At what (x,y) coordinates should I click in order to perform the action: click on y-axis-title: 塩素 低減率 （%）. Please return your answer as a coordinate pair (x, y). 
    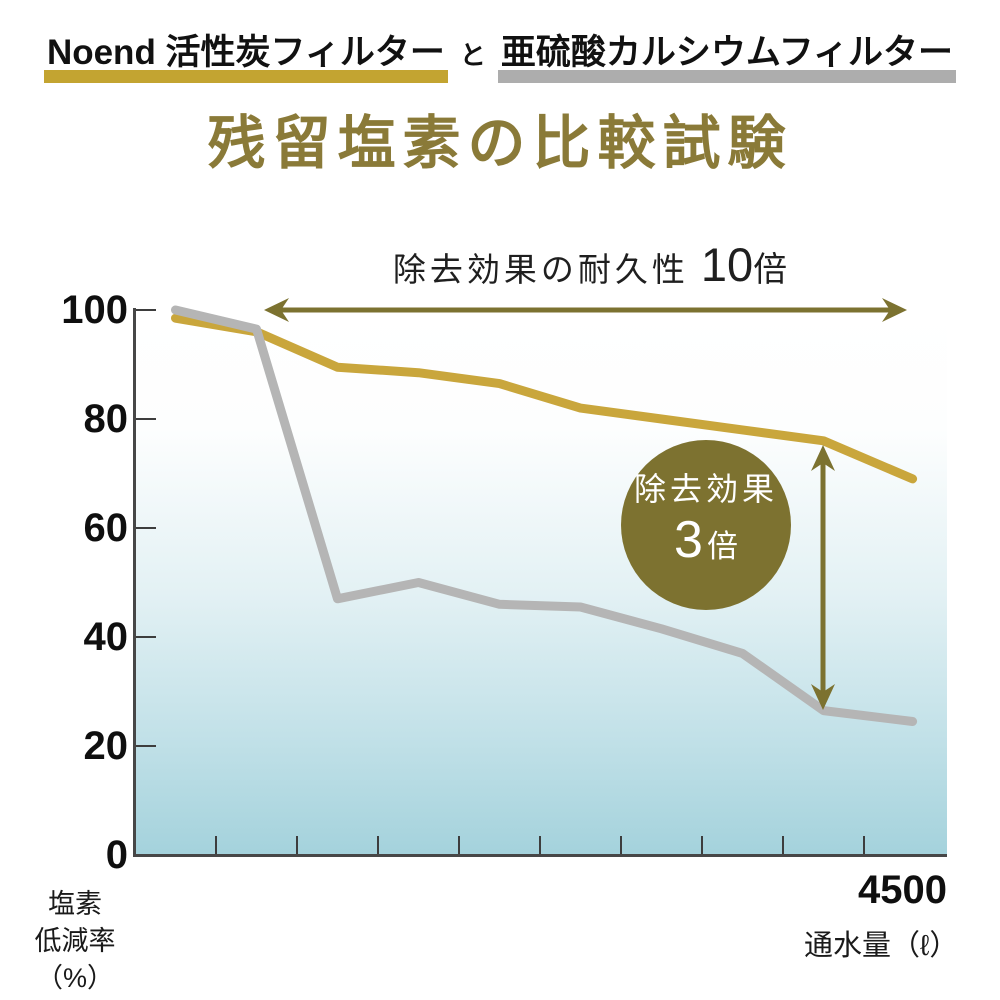
    Looking at the image, I should click on (75, 941).